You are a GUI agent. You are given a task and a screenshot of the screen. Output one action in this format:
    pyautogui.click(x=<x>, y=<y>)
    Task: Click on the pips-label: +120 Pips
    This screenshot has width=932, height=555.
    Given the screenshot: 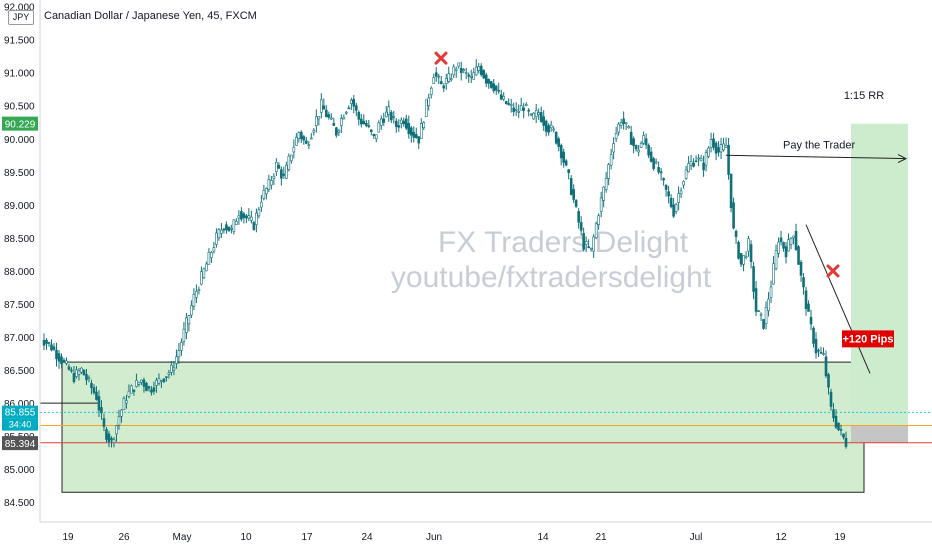 What is the action you would take?
    pyautogui.click(x=867, y=339)
    